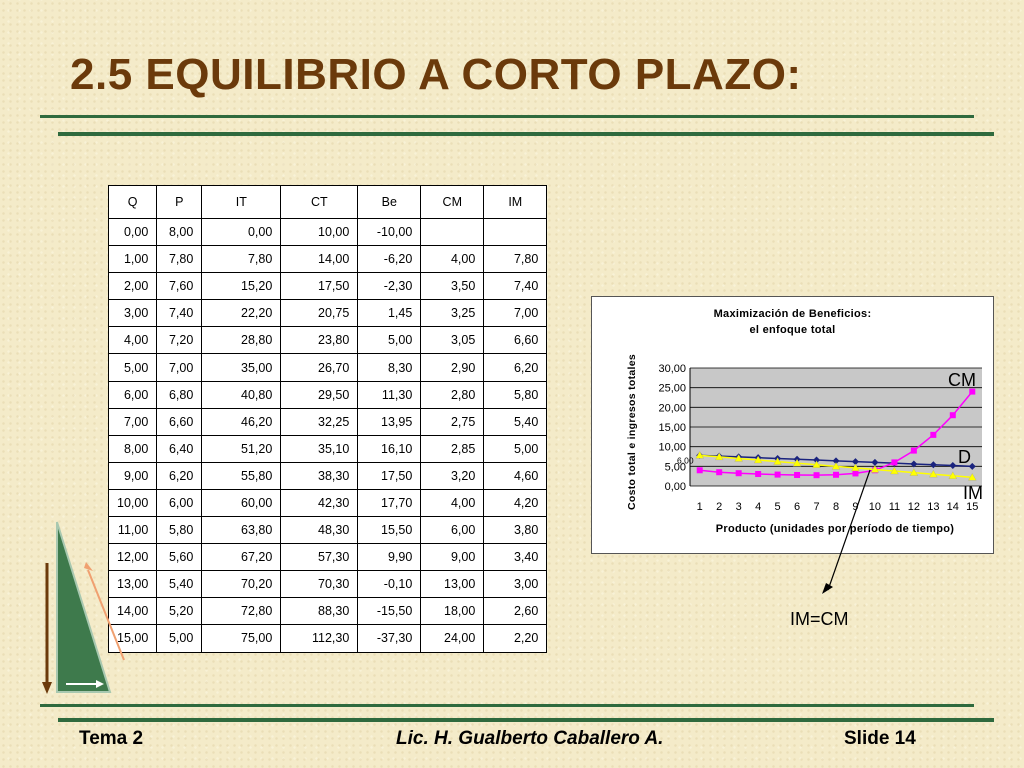  I want to click on im-cm-annotation: IM=CM, so click(819, 619).